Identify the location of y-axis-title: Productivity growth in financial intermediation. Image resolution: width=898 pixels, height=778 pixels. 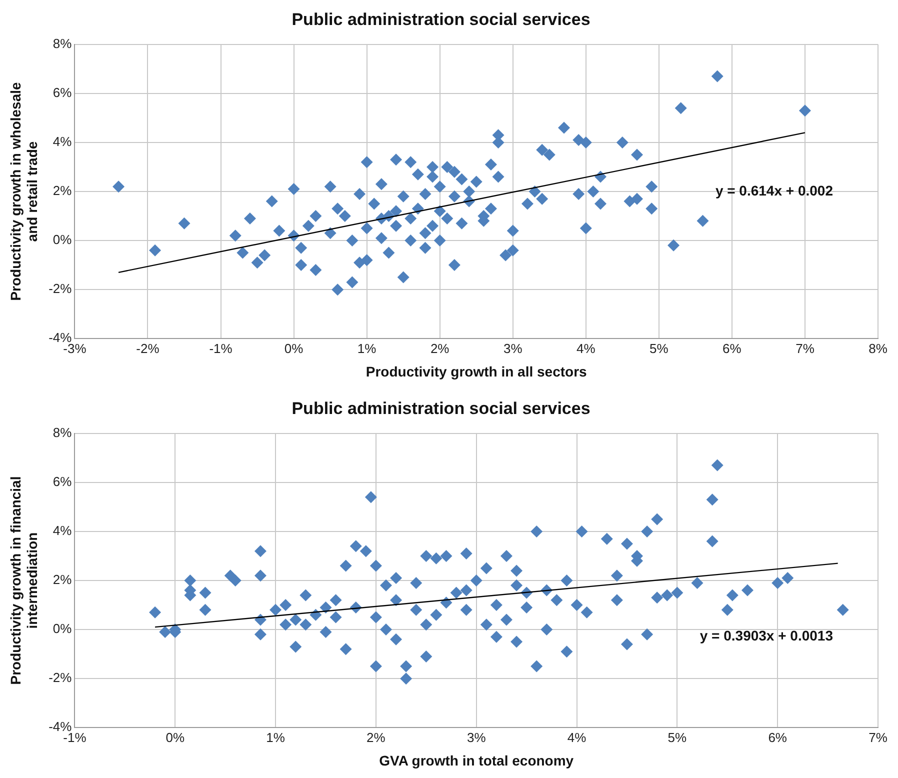
(23, 580).